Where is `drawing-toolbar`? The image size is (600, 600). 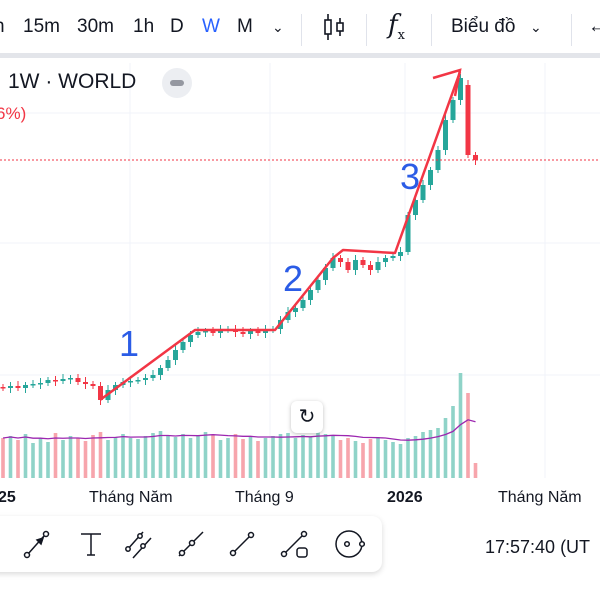
drawing-toolbar is located at coordinates (191, 544).